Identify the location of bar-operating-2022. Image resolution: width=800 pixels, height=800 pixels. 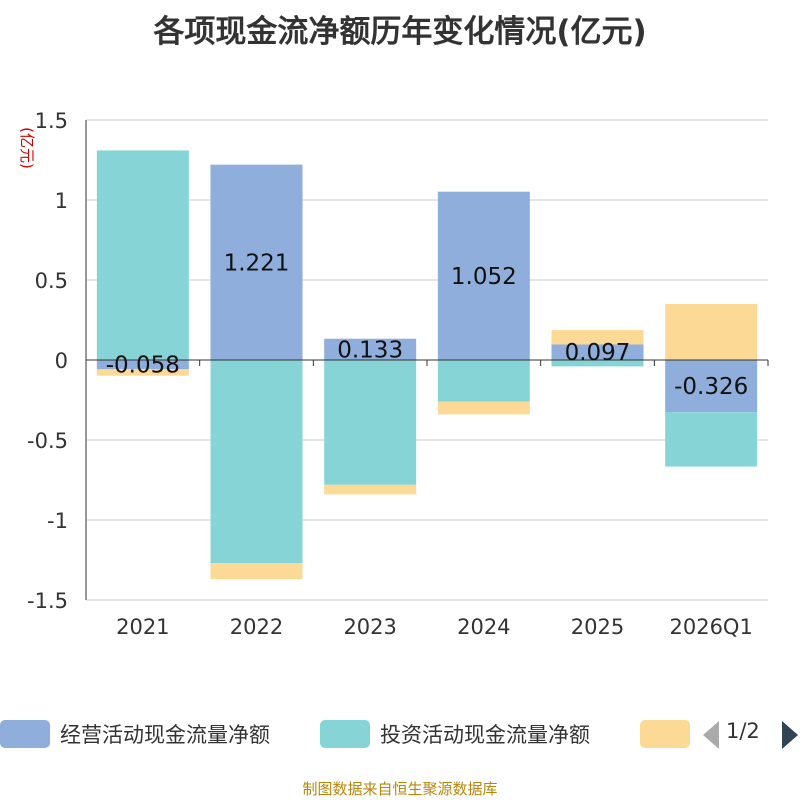
(256, 262).